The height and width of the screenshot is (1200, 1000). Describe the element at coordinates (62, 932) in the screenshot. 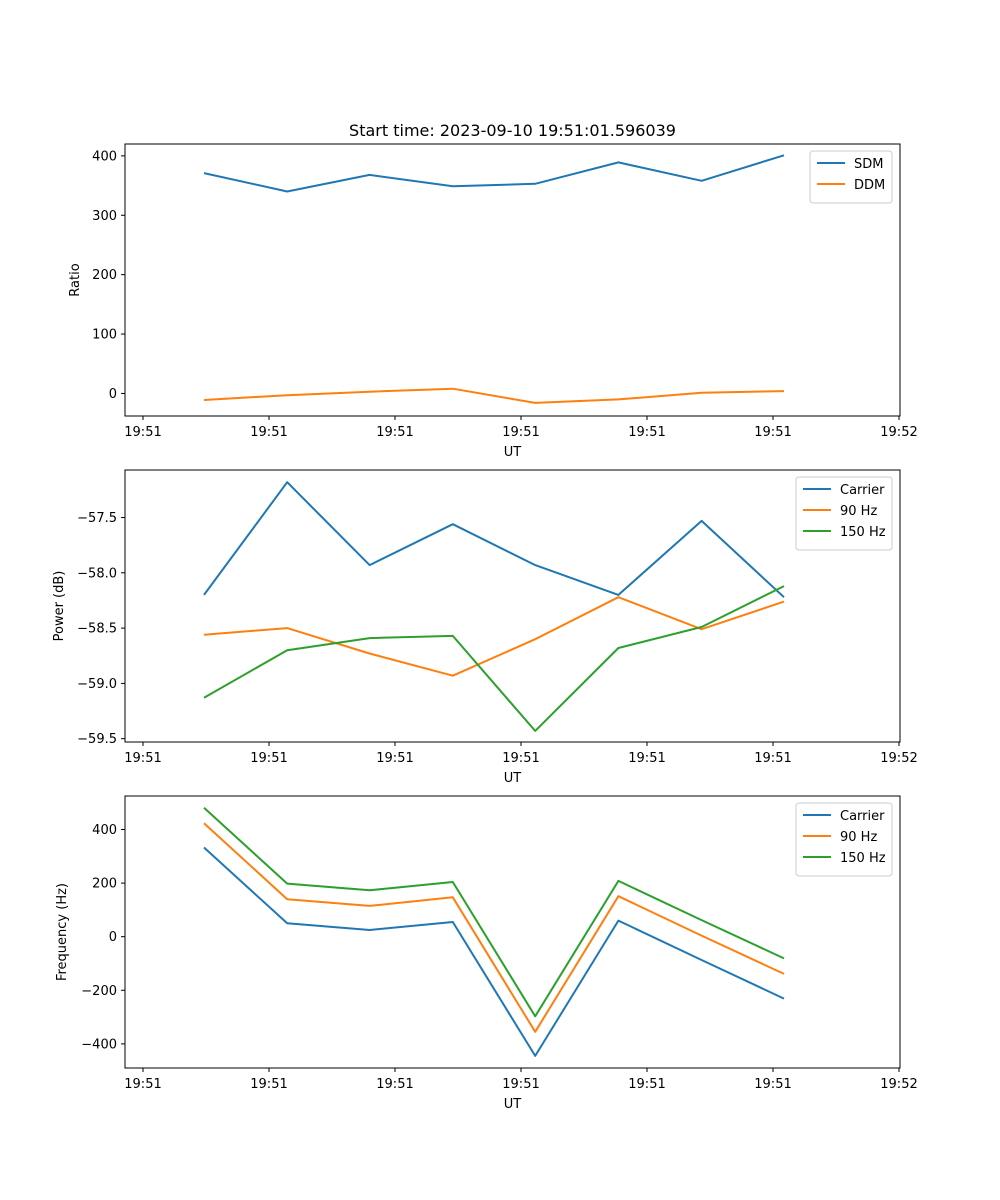

I see `y-axis-label: Frequency (Hz)` at that location.